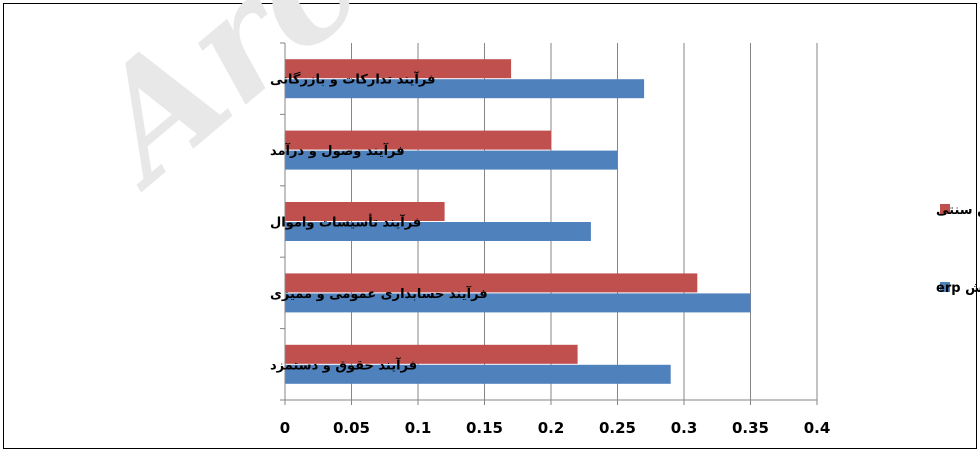 Image resolution: width=980 pixels, height=452 pixels. What do you see at coordinates (551, 428) in the screenshot?
I see `x-tick-label: 0.2` at bounding box center [551, 428].